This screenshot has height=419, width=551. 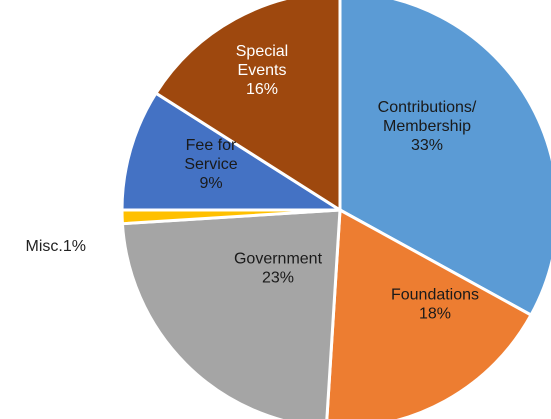 I want to click on slice-label-misc-1: Misc.1%, so click(x=56, y=246).